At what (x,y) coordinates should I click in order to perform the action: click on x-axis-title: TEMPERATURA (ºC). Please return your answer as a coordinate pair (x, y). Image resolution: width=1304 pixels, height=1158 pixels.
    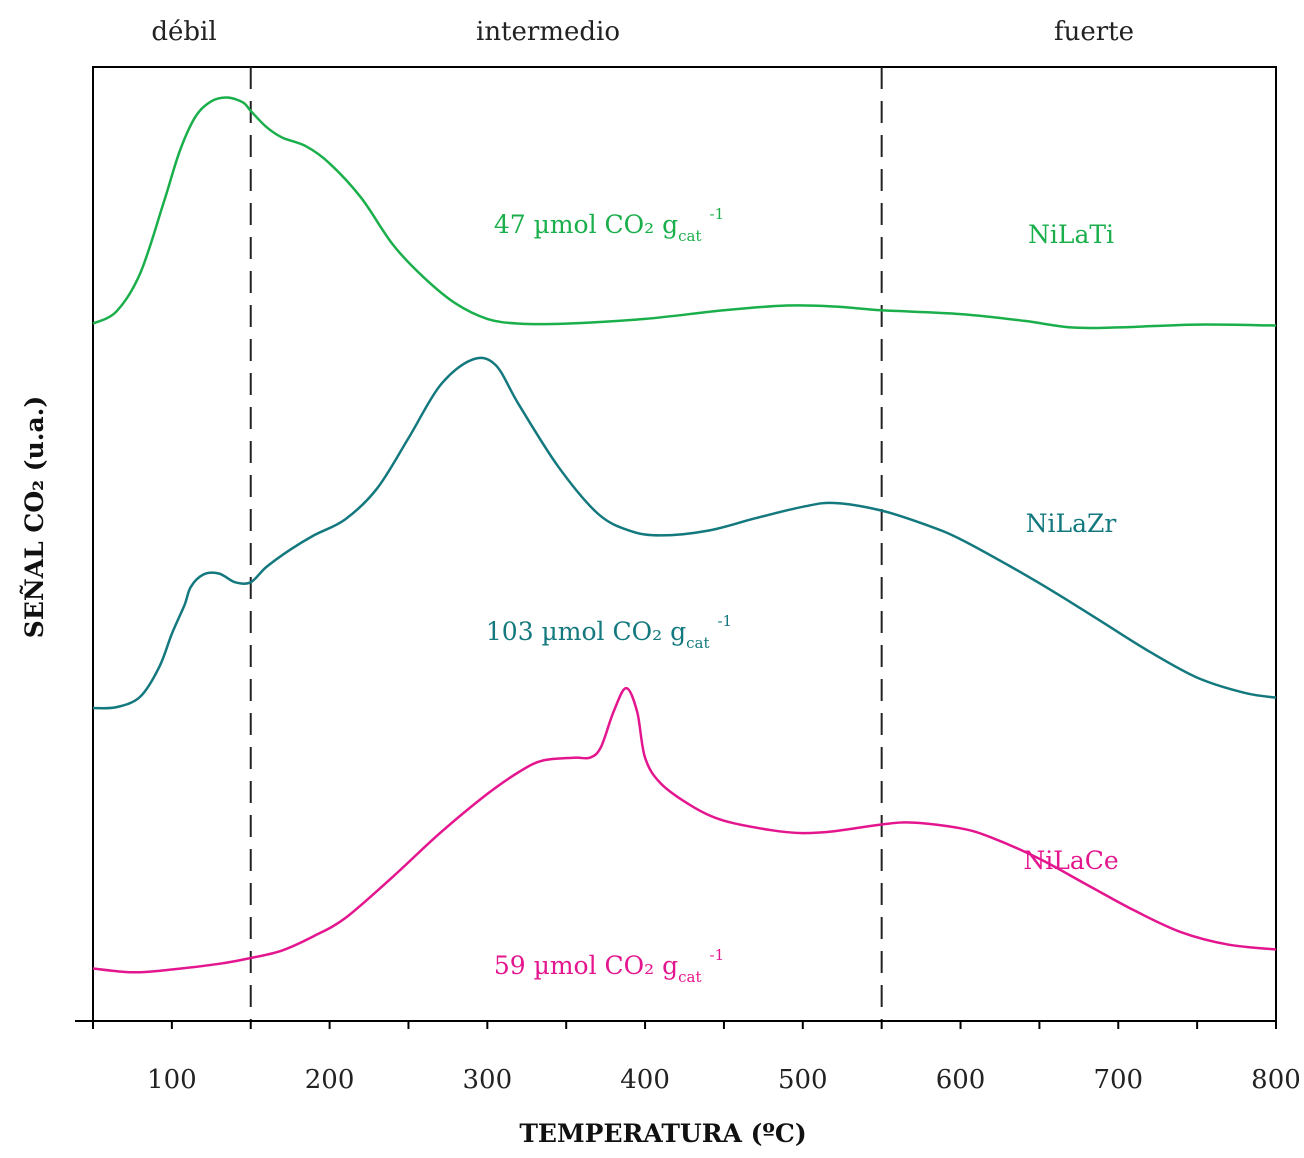
    Looking at the image, I should click on (662, 1133).